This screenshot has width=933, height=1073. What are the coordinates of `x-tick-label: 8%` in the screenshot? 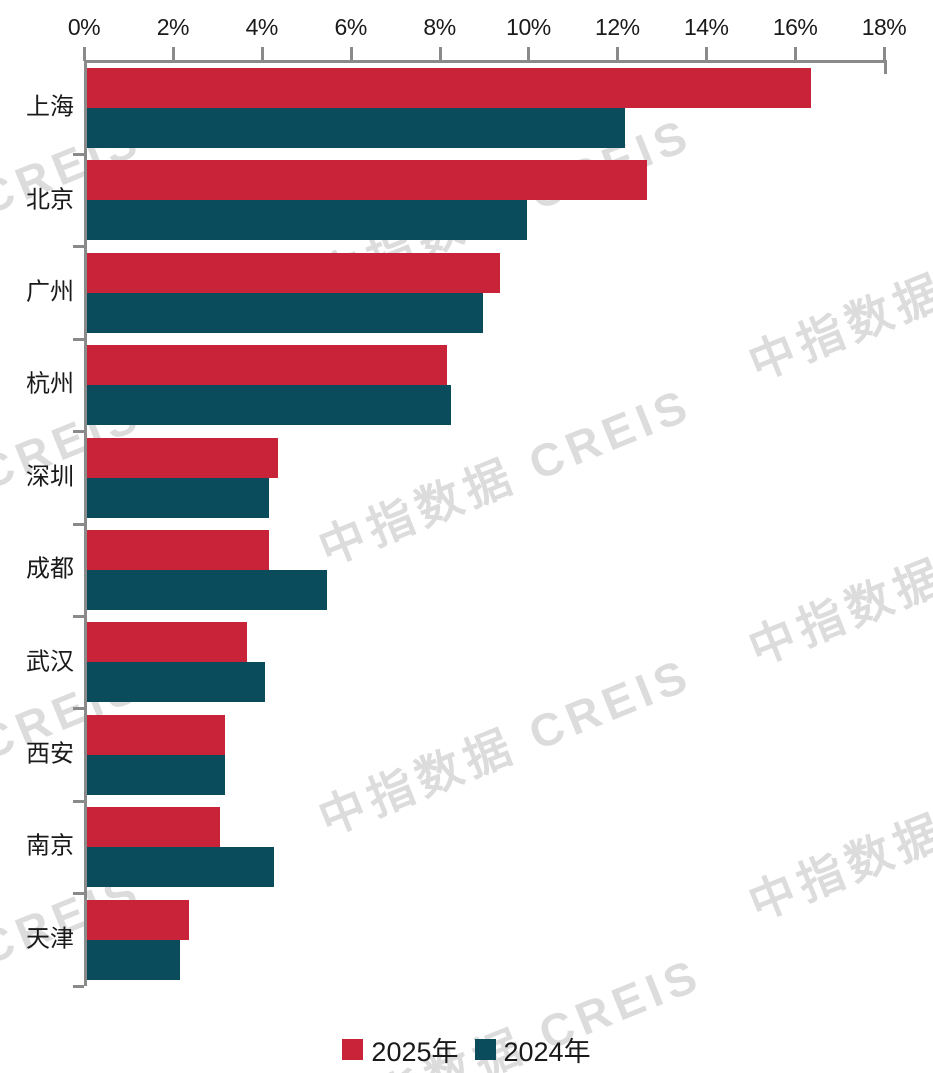 It's located at (439, 27).